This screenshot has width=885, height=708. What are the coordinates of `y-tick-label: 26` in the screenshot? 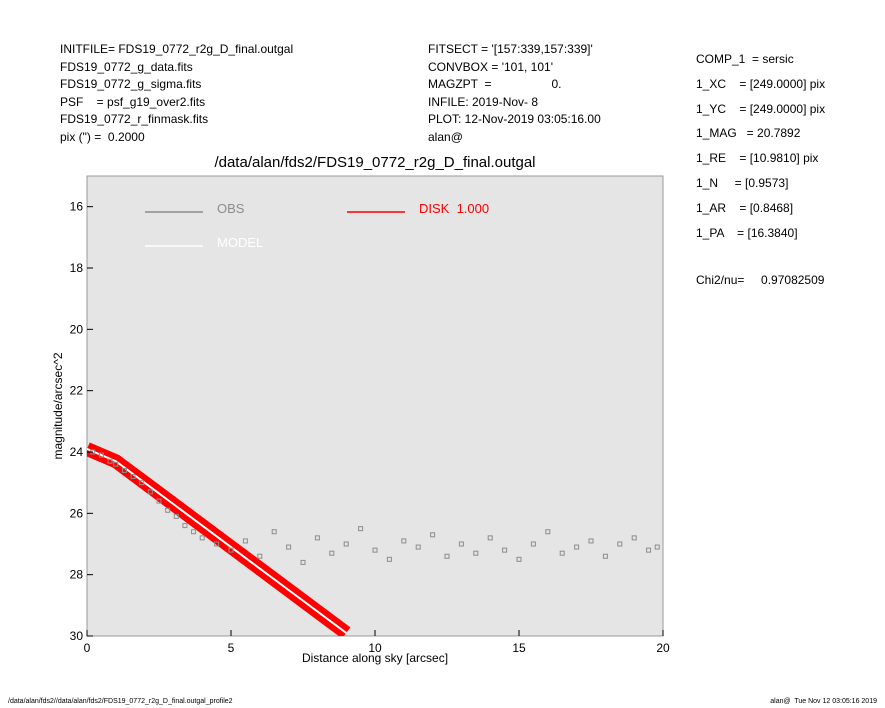 It's located at (77, 513).